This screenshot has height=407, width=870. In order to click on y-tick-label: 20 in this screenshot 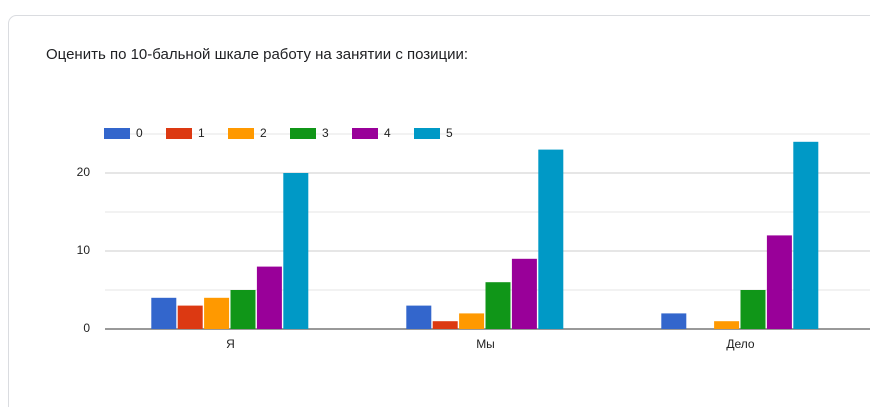, I will do `click(84, 172)`.